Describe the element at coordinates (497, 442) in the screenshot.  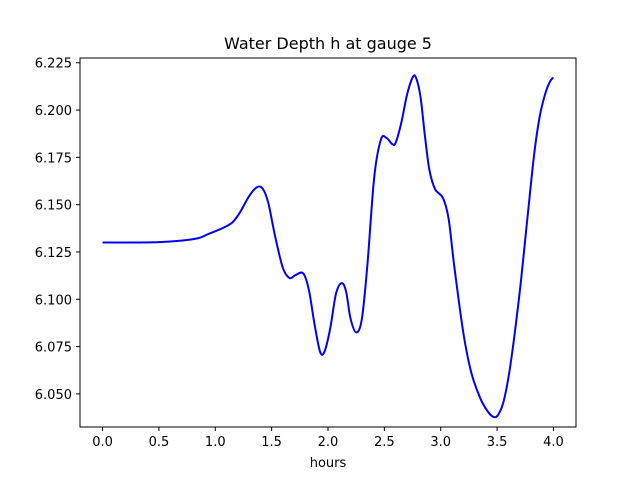
I see `x-tick-label: 3.5` at that location.